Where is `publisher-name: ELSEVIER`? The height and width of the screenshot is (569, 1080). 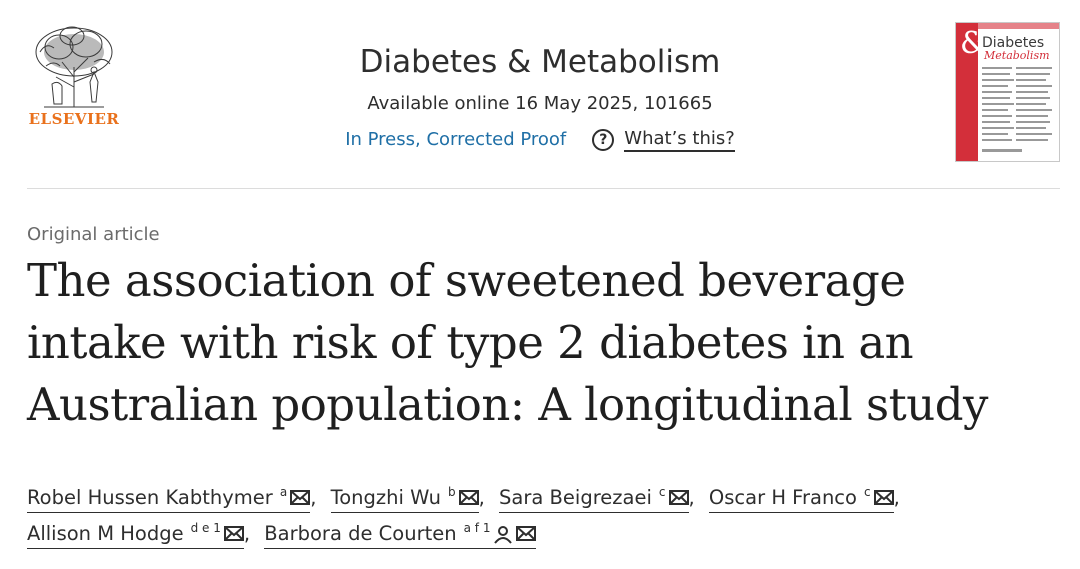 publisher-name: ELSEVIER is located at coordinates (74, 119).